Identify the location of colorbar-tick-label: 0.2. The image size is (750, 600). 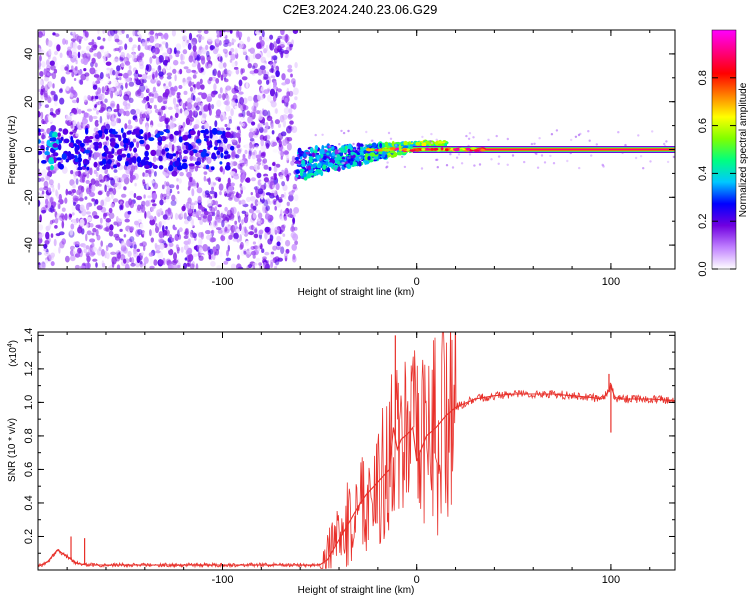
(703, 221).